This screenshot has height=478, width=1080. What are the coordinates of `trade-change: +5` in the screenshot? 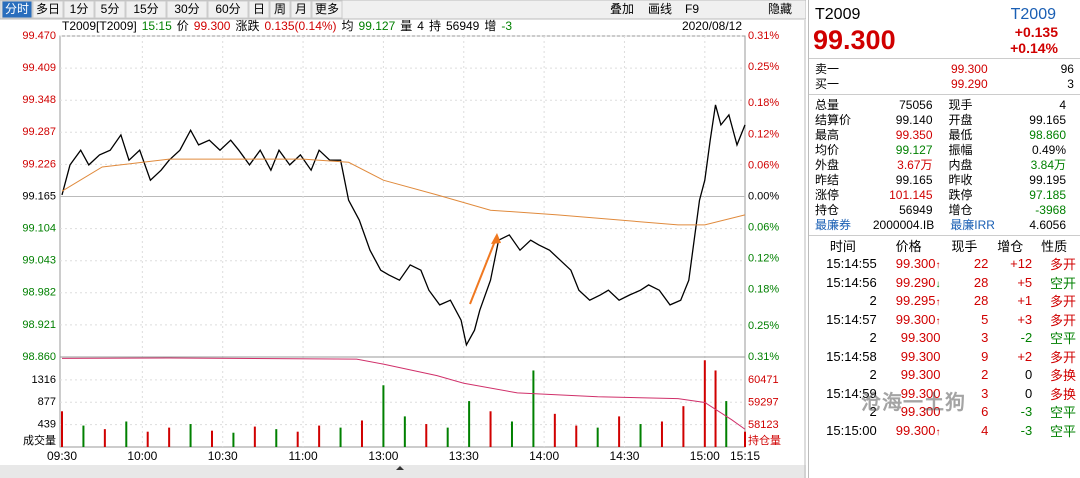 It's located at (1025, 282).